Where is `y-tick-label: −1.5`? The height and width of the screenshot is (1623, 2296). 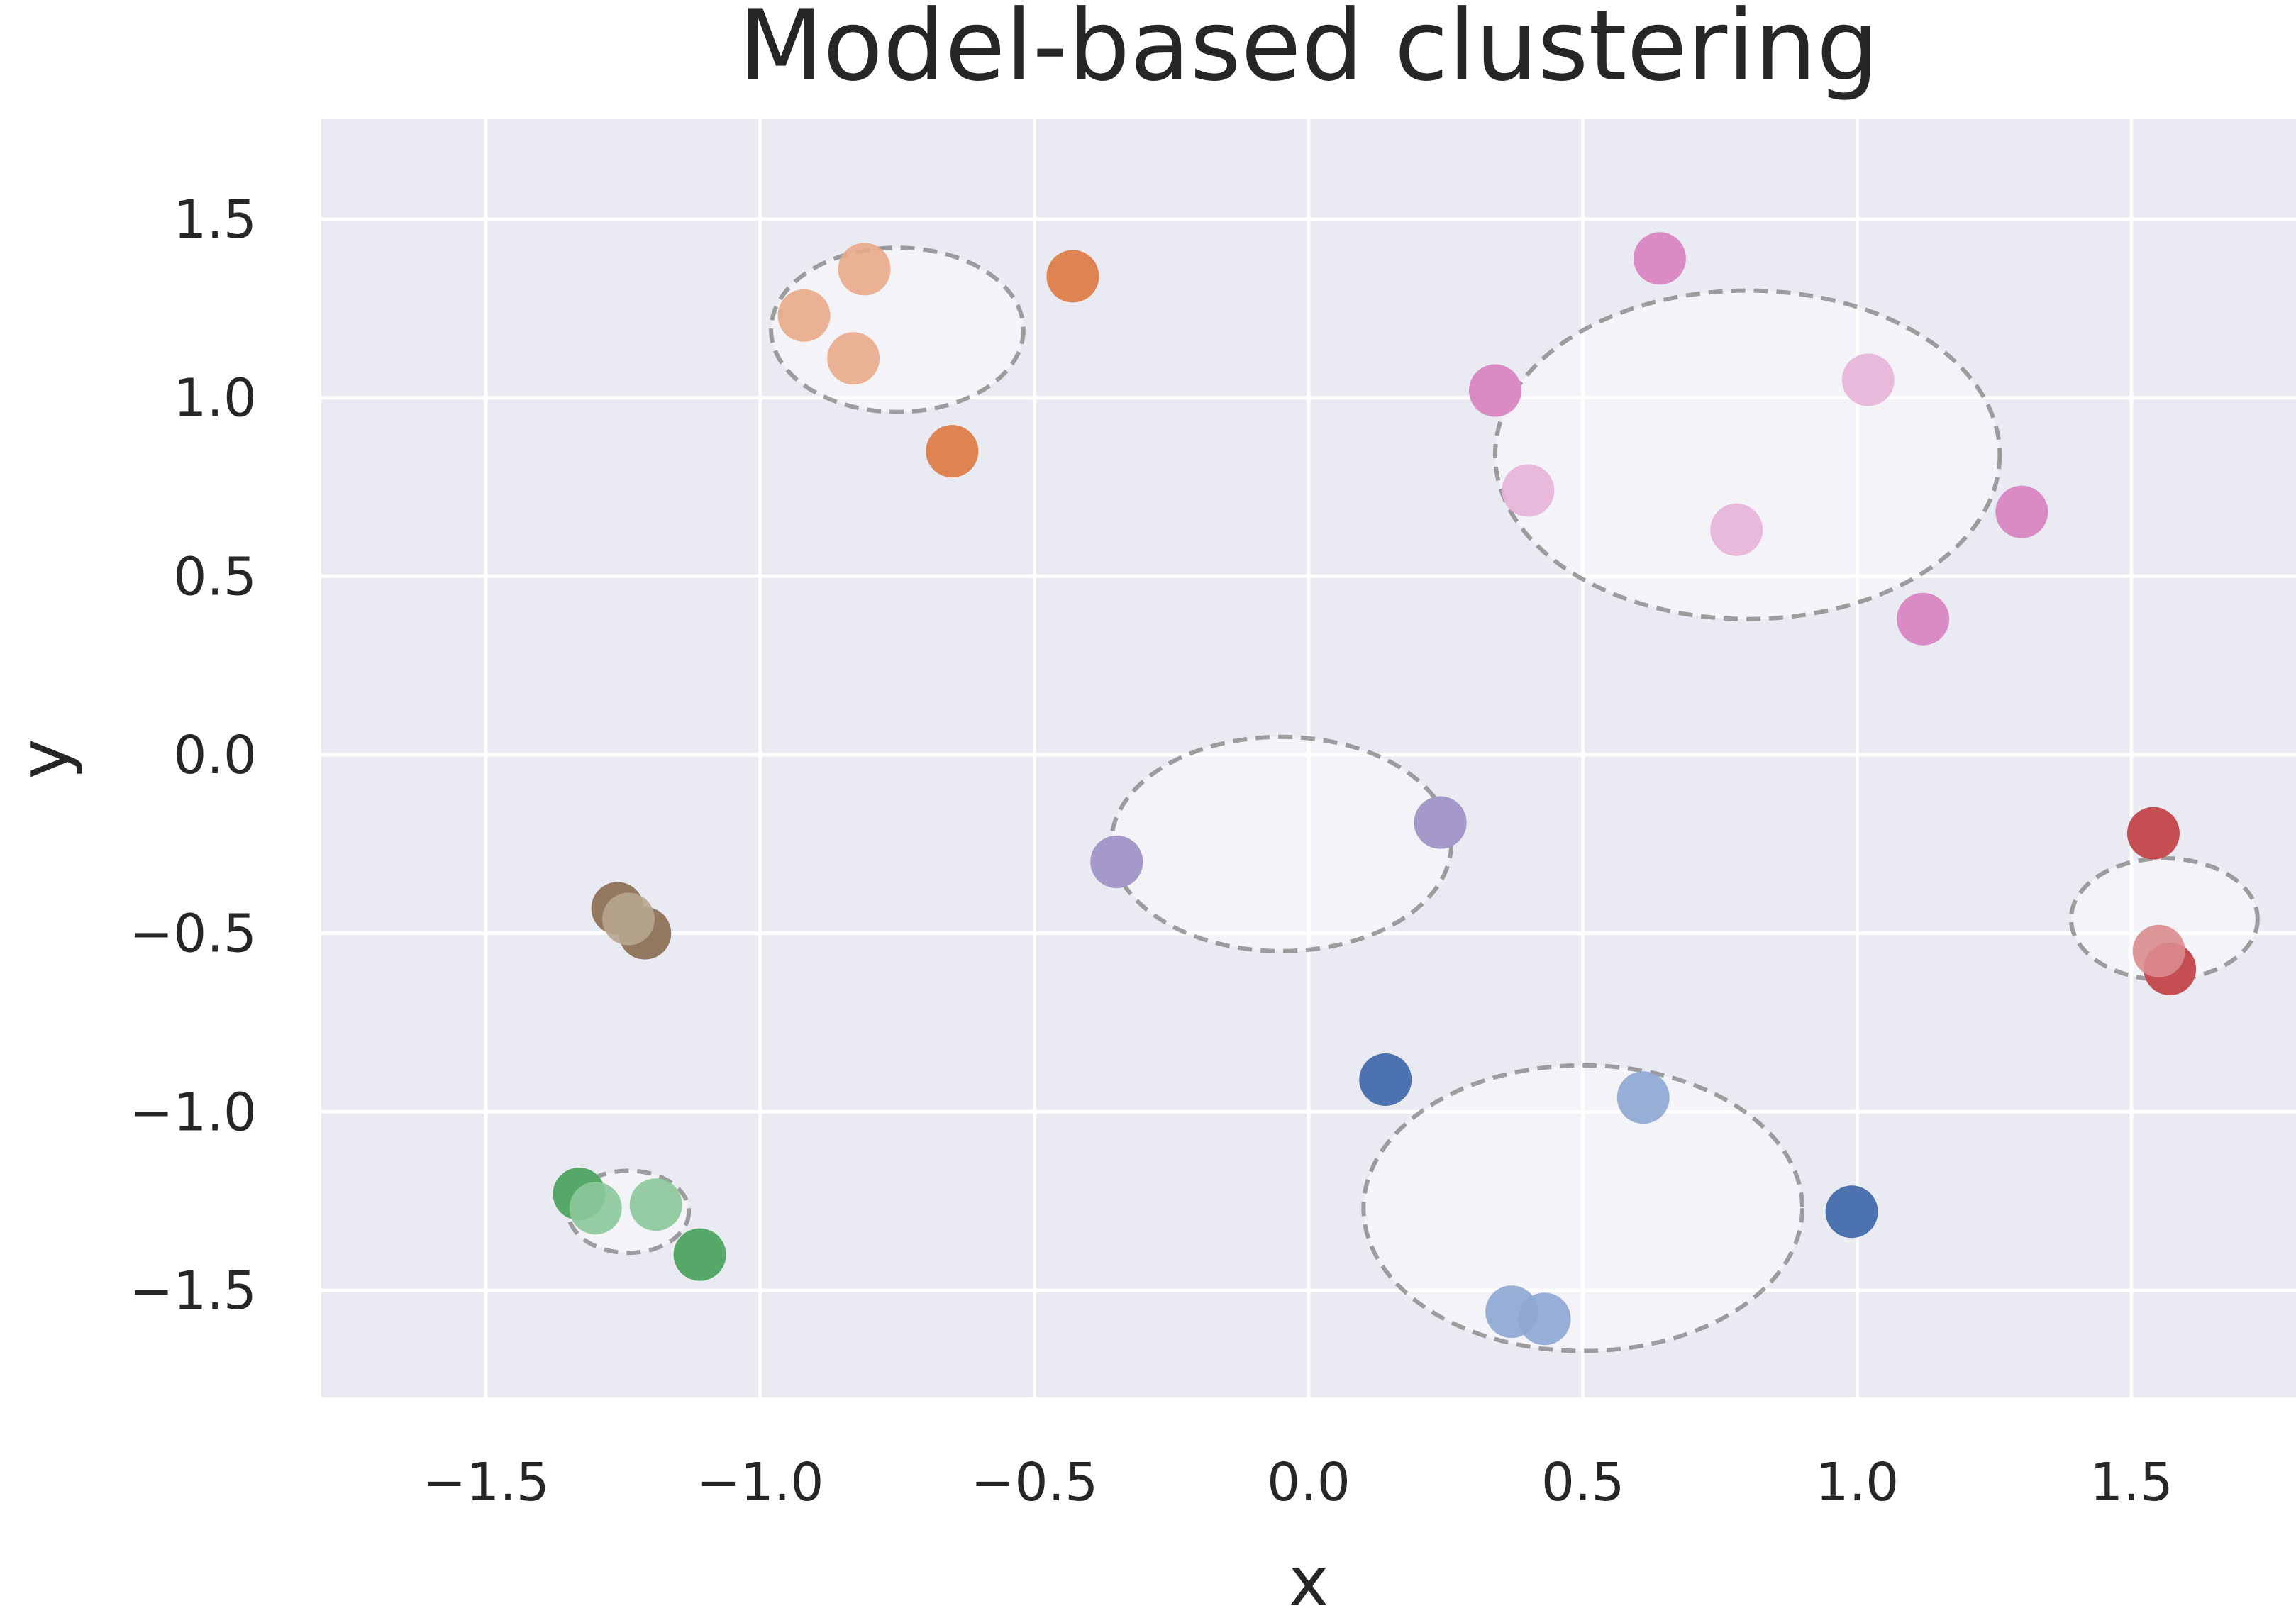 y-tick-label: −1.5 is located at coordinates (193, 1291).